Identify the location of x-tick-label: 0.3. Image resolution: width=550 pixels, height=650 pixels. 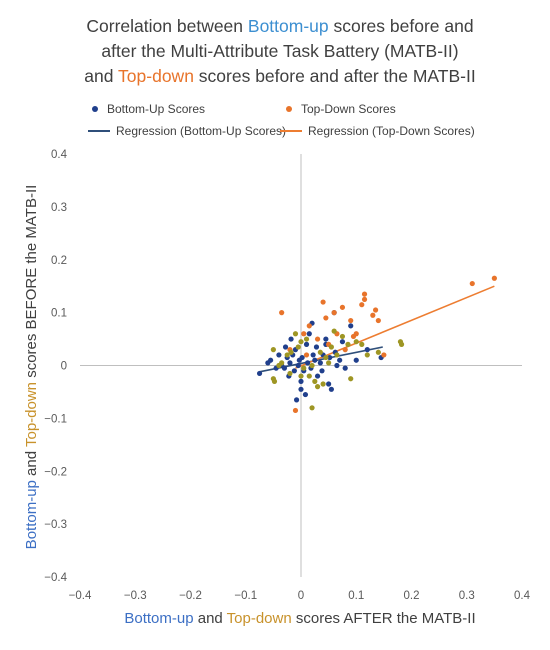
(467, 596).